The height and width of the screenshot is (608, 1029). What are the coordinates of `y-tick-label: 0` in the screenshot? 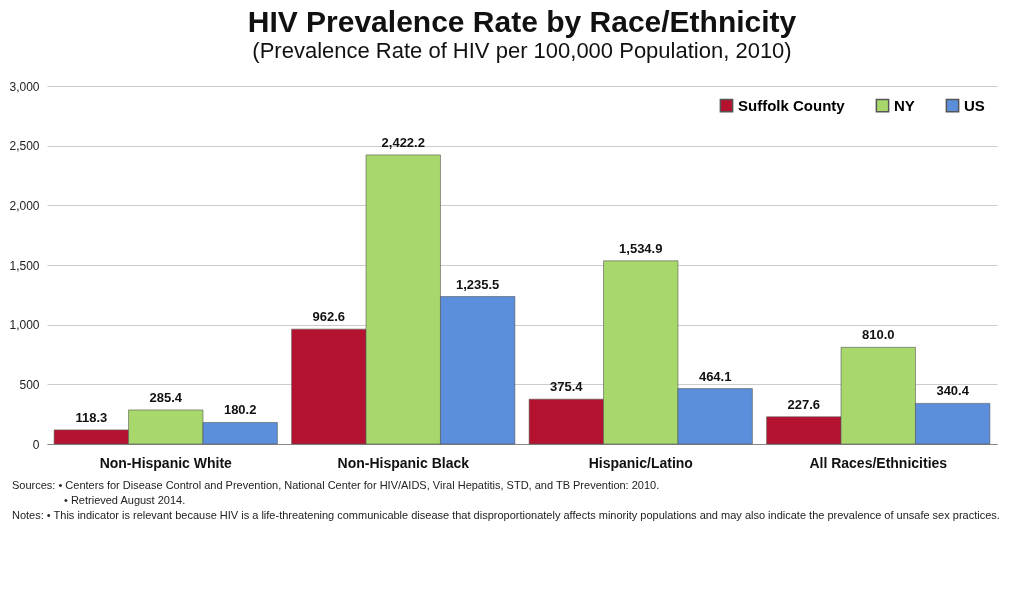 It's located at (36, 444).